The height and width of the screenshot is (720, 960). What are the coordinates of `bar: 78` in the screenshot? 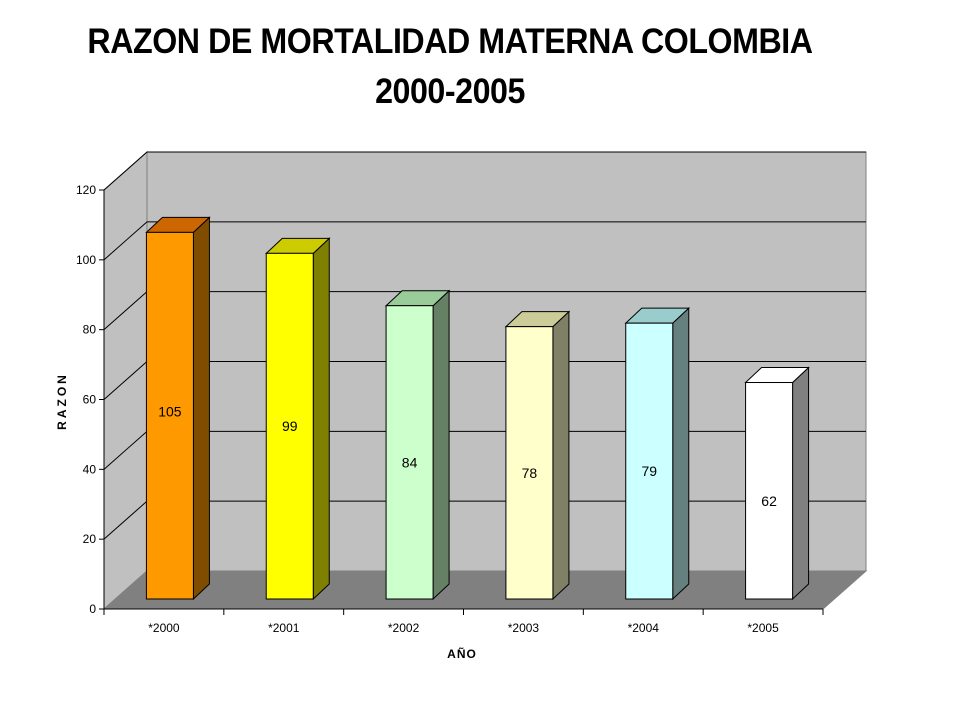 It's located at (537, 455).